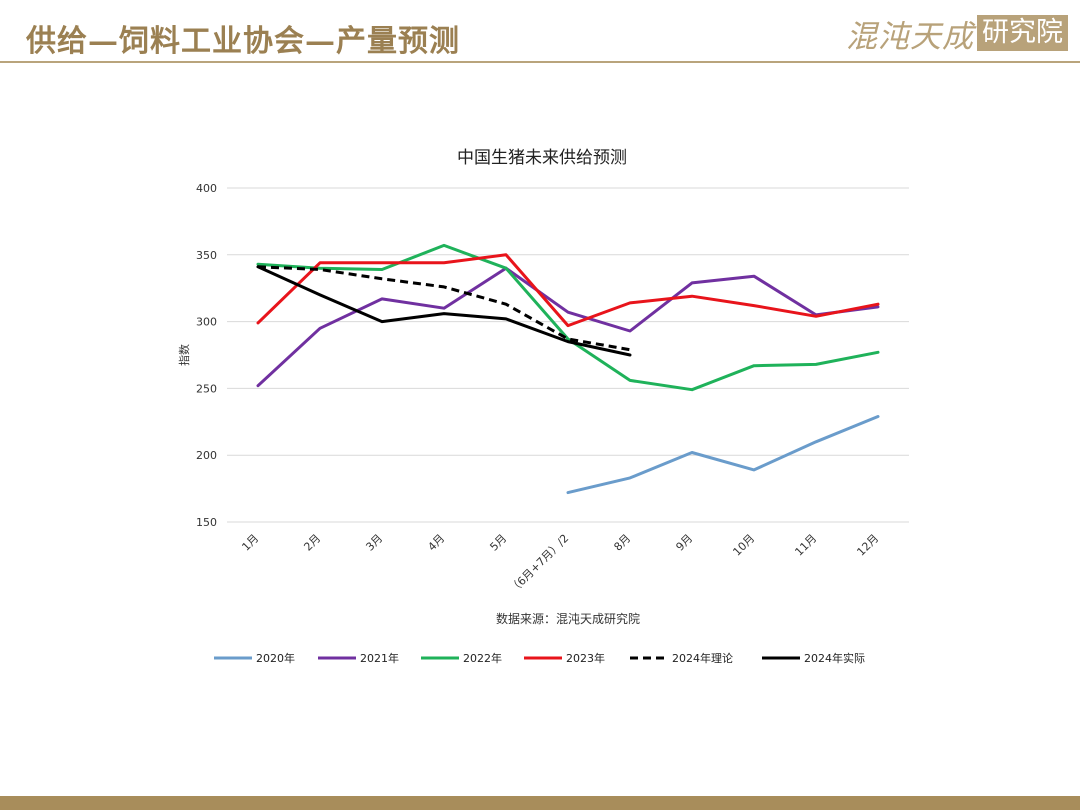 Image resolution: width=1080 pixels, height=810 pixels. Describe the element at coordinates (684, 543) in the screenshot. I see `x-tick-label: 9月` at that location.